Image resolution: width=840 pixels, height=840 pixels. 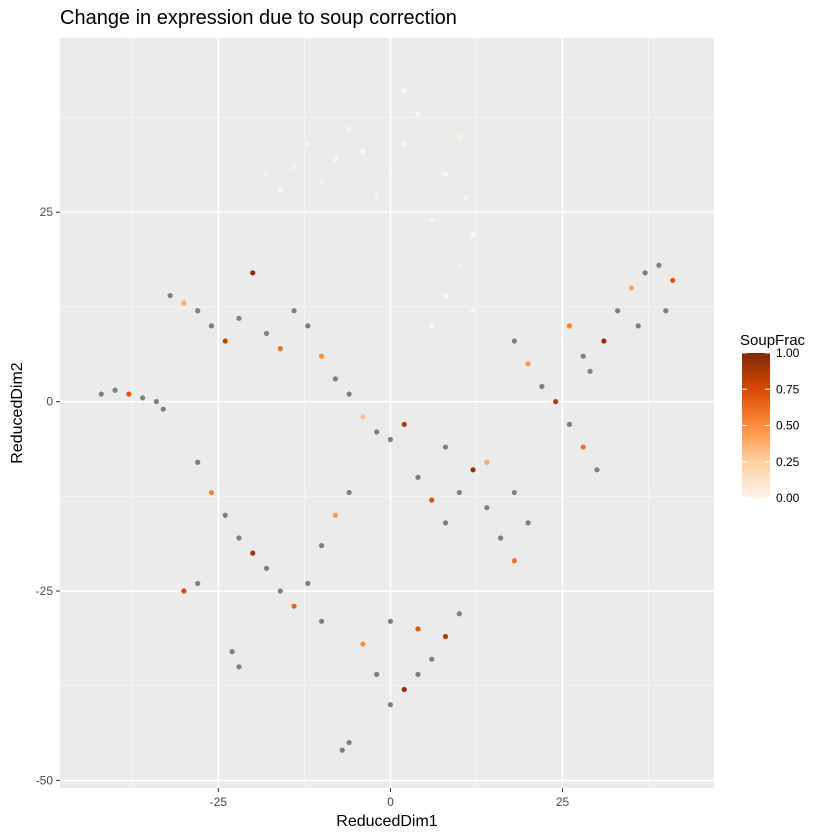 What do you see at coordinates (788, 498) in the screenshot?
I see `legend-label-4: 0.00` at bounding box center [788, 498].